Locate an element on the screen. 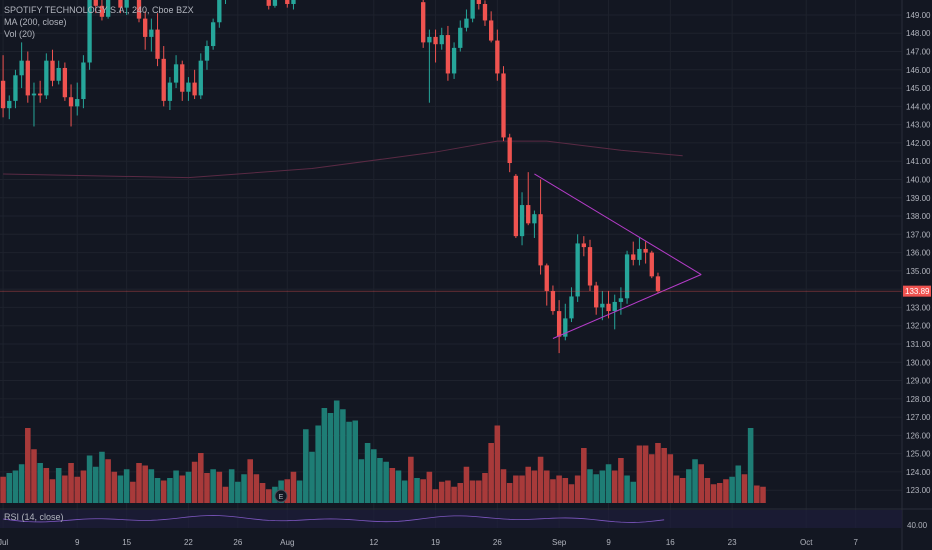  symbol-title: SPOTIFY TECHNOLOGY S.A., 240, Cboe BZX is located at coordinates (99, 10).